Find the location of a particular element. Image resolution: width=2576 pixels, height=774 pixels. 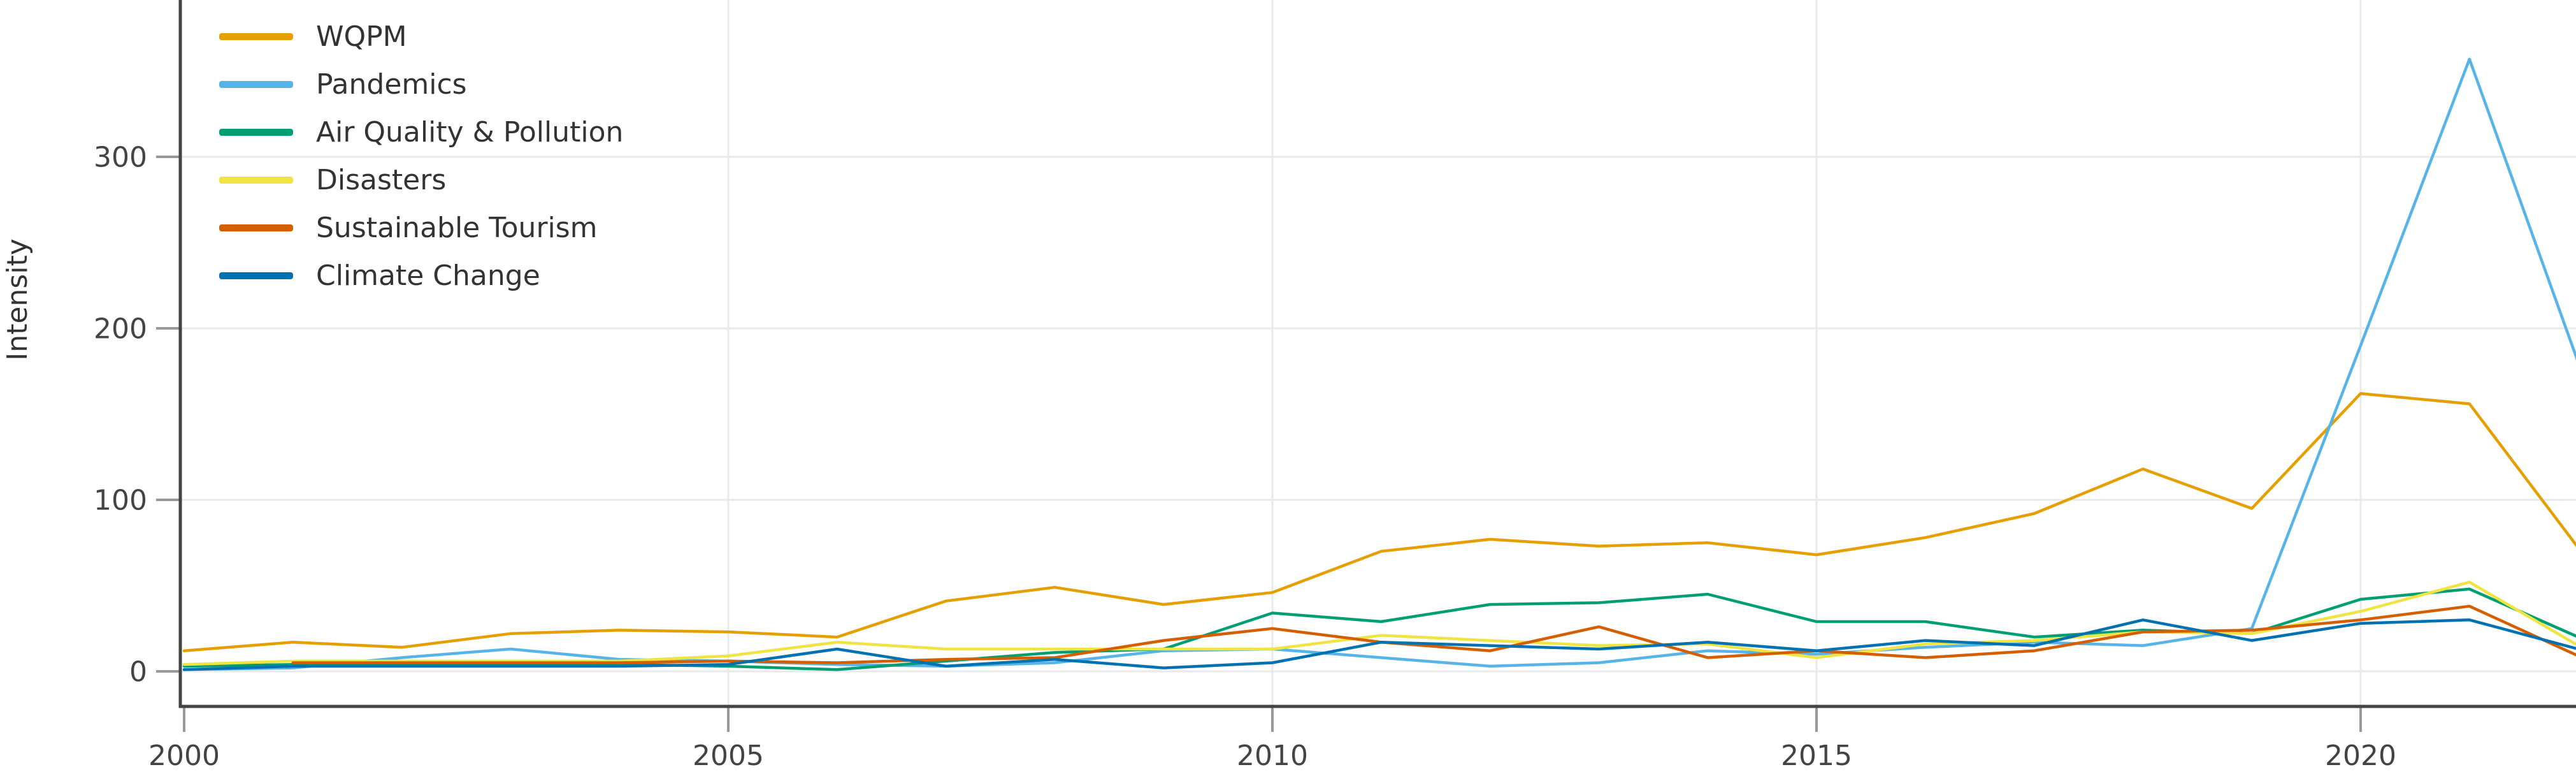

y-tick-label: 200 is located at coordinates (120, 328).